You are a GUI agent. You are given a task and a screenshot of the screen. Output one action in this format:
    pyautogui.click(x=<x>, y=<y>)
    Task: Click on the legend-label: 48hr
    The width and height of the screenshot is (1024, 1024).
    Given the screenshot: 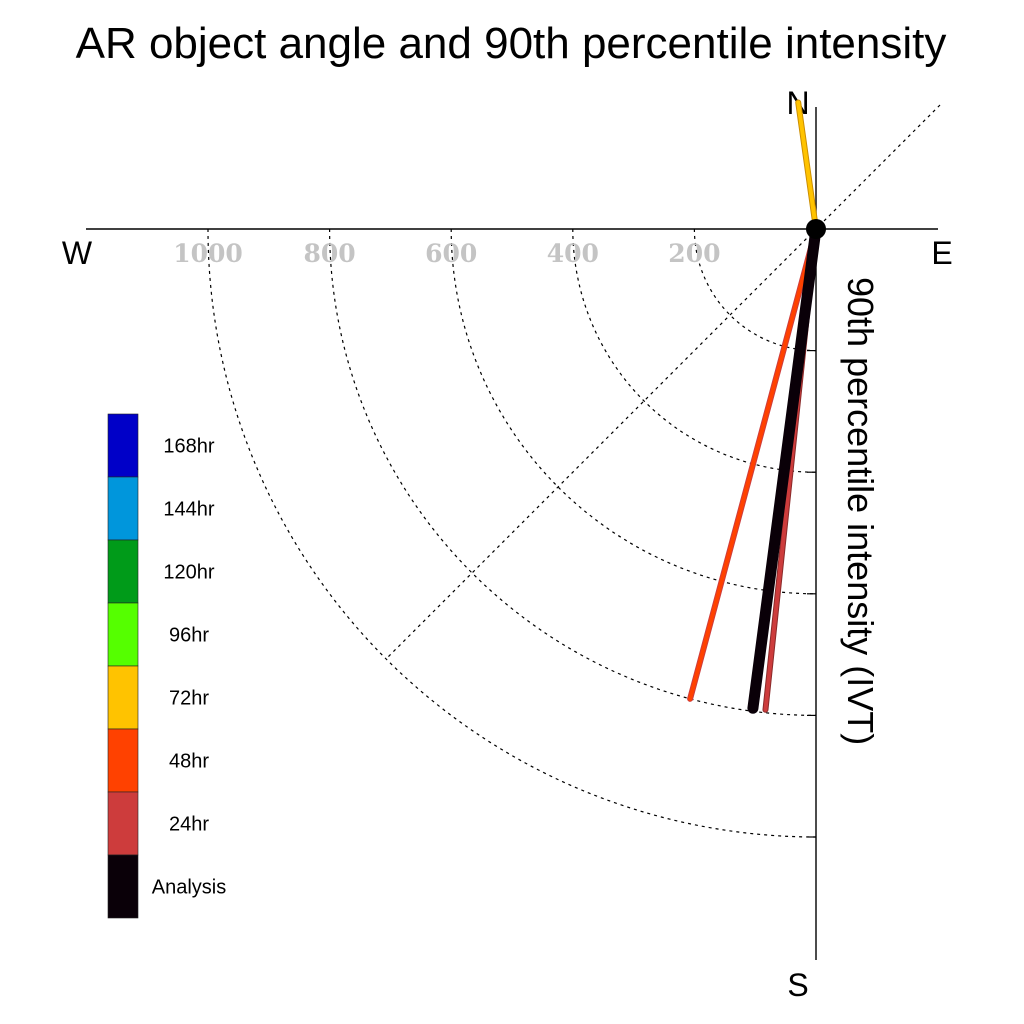 What is the action you would take?
    pyautogui.click(x=189, y=762)
    